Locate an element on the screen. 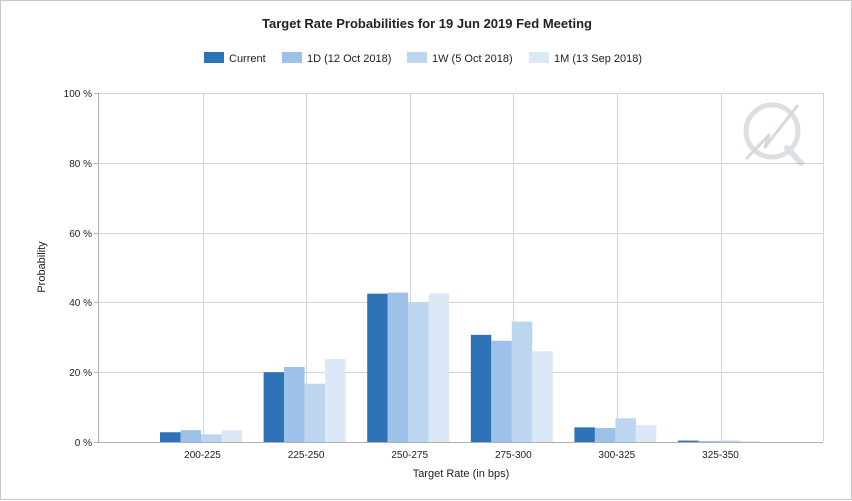 The height and width of the screenshot is (501, 852). y-tick-label: 80 % is located at coordinates (80, 164).